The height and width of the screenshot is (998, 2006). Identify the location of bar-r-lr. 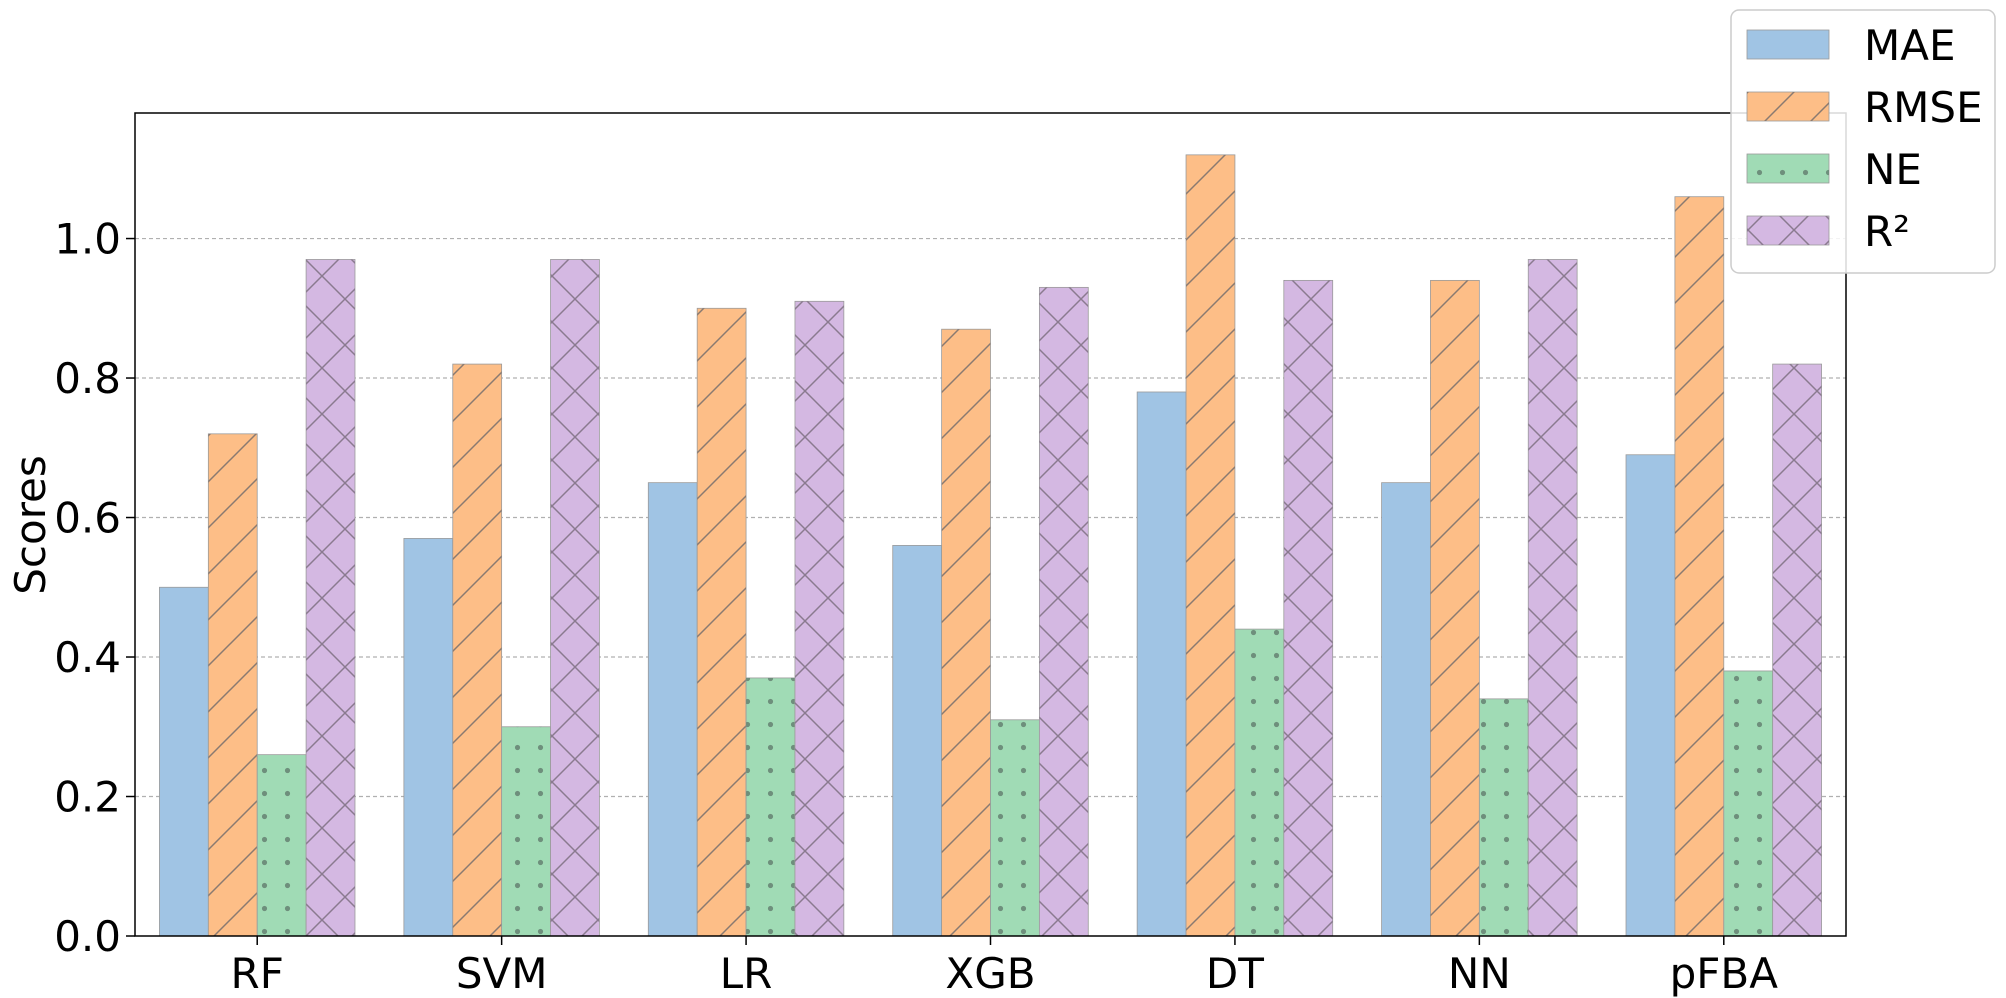
(819, 618).